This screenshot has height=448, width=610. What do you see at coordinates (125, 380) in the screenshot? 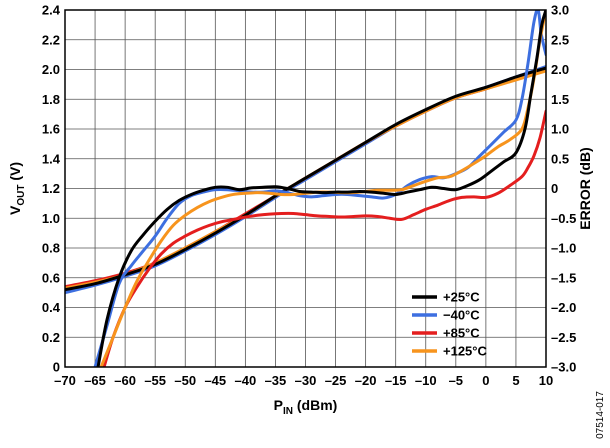
I see `x-tick-label: –60` at bounding box center [125, 380].